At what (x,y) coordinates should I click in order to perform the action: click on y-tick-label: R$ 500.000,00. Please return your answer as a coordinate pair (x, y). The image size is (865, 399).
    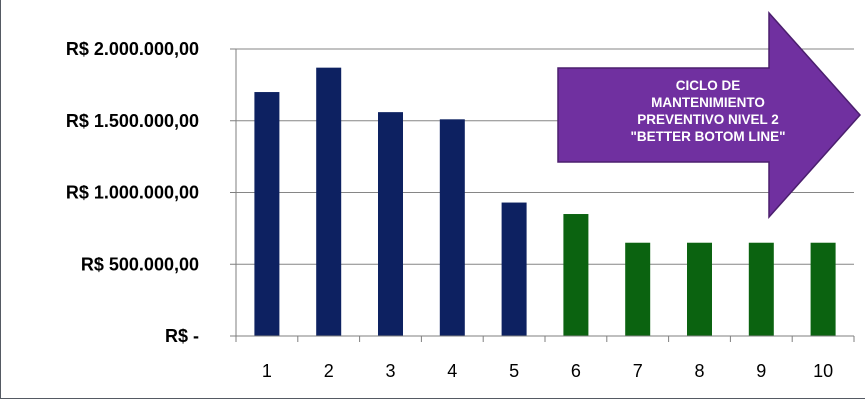
    Looking at the image, I should click on (140, 264).